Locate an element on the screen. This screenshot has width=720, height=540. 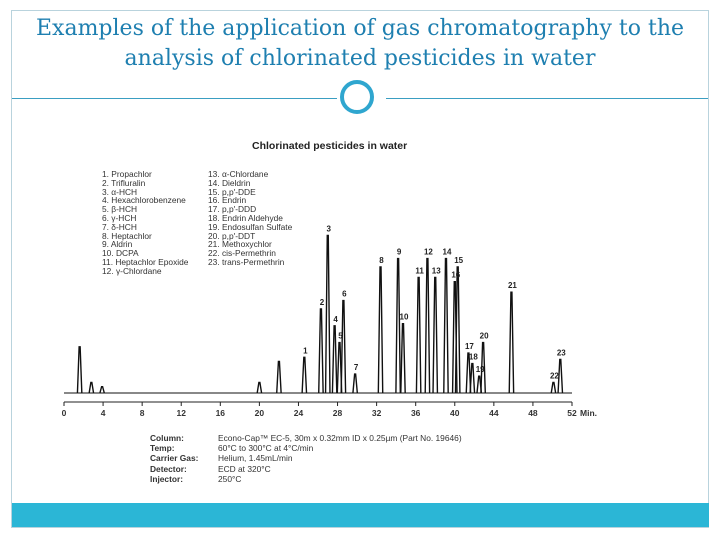
legend-item: 8. Heptachlor is located at coordinates (127, 235).